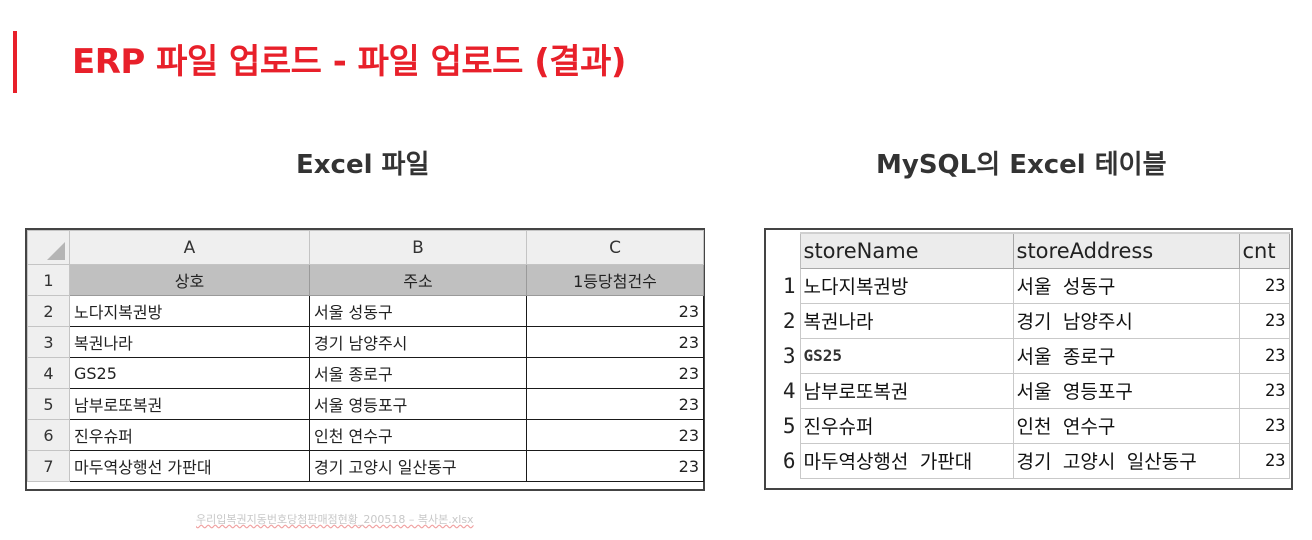 Image resolution: width=1312 pixels, height=540 pixels. I want to click on select-all-triangle-icon, so click(56, 251).